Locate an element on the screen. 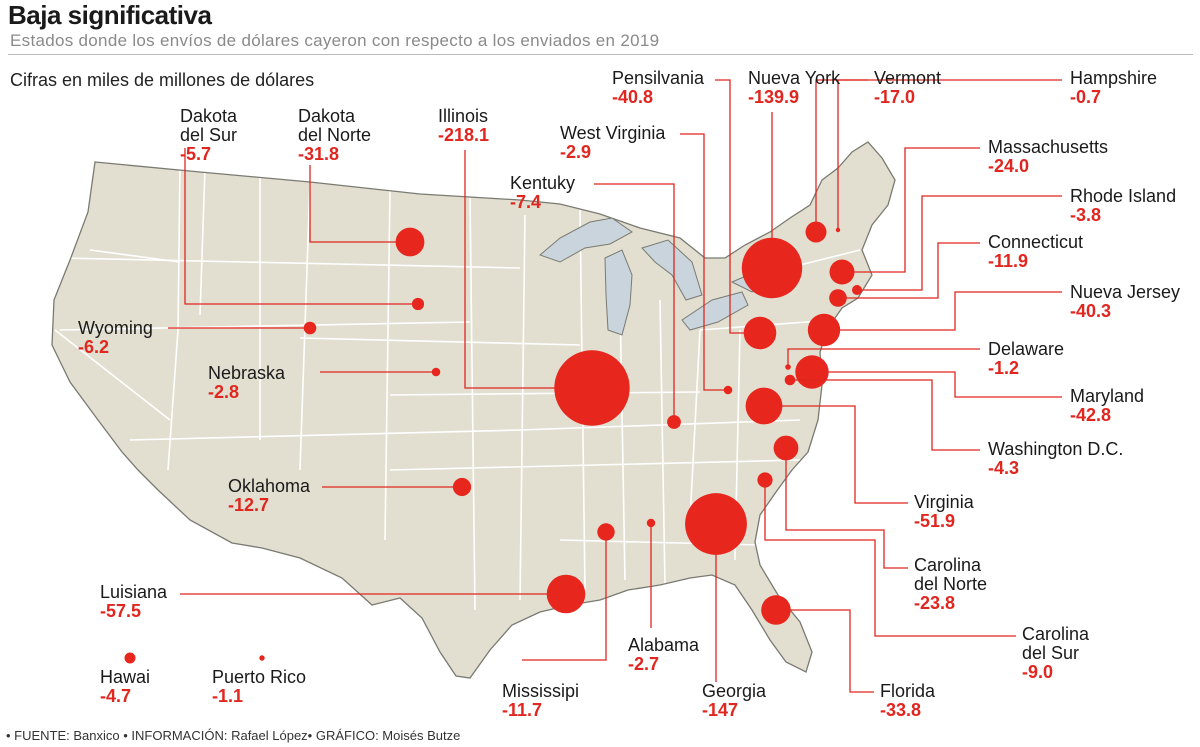 The height and width of the screenshot is (747, 1200). leader-line-mississipi is located at coordinates (564, 596).